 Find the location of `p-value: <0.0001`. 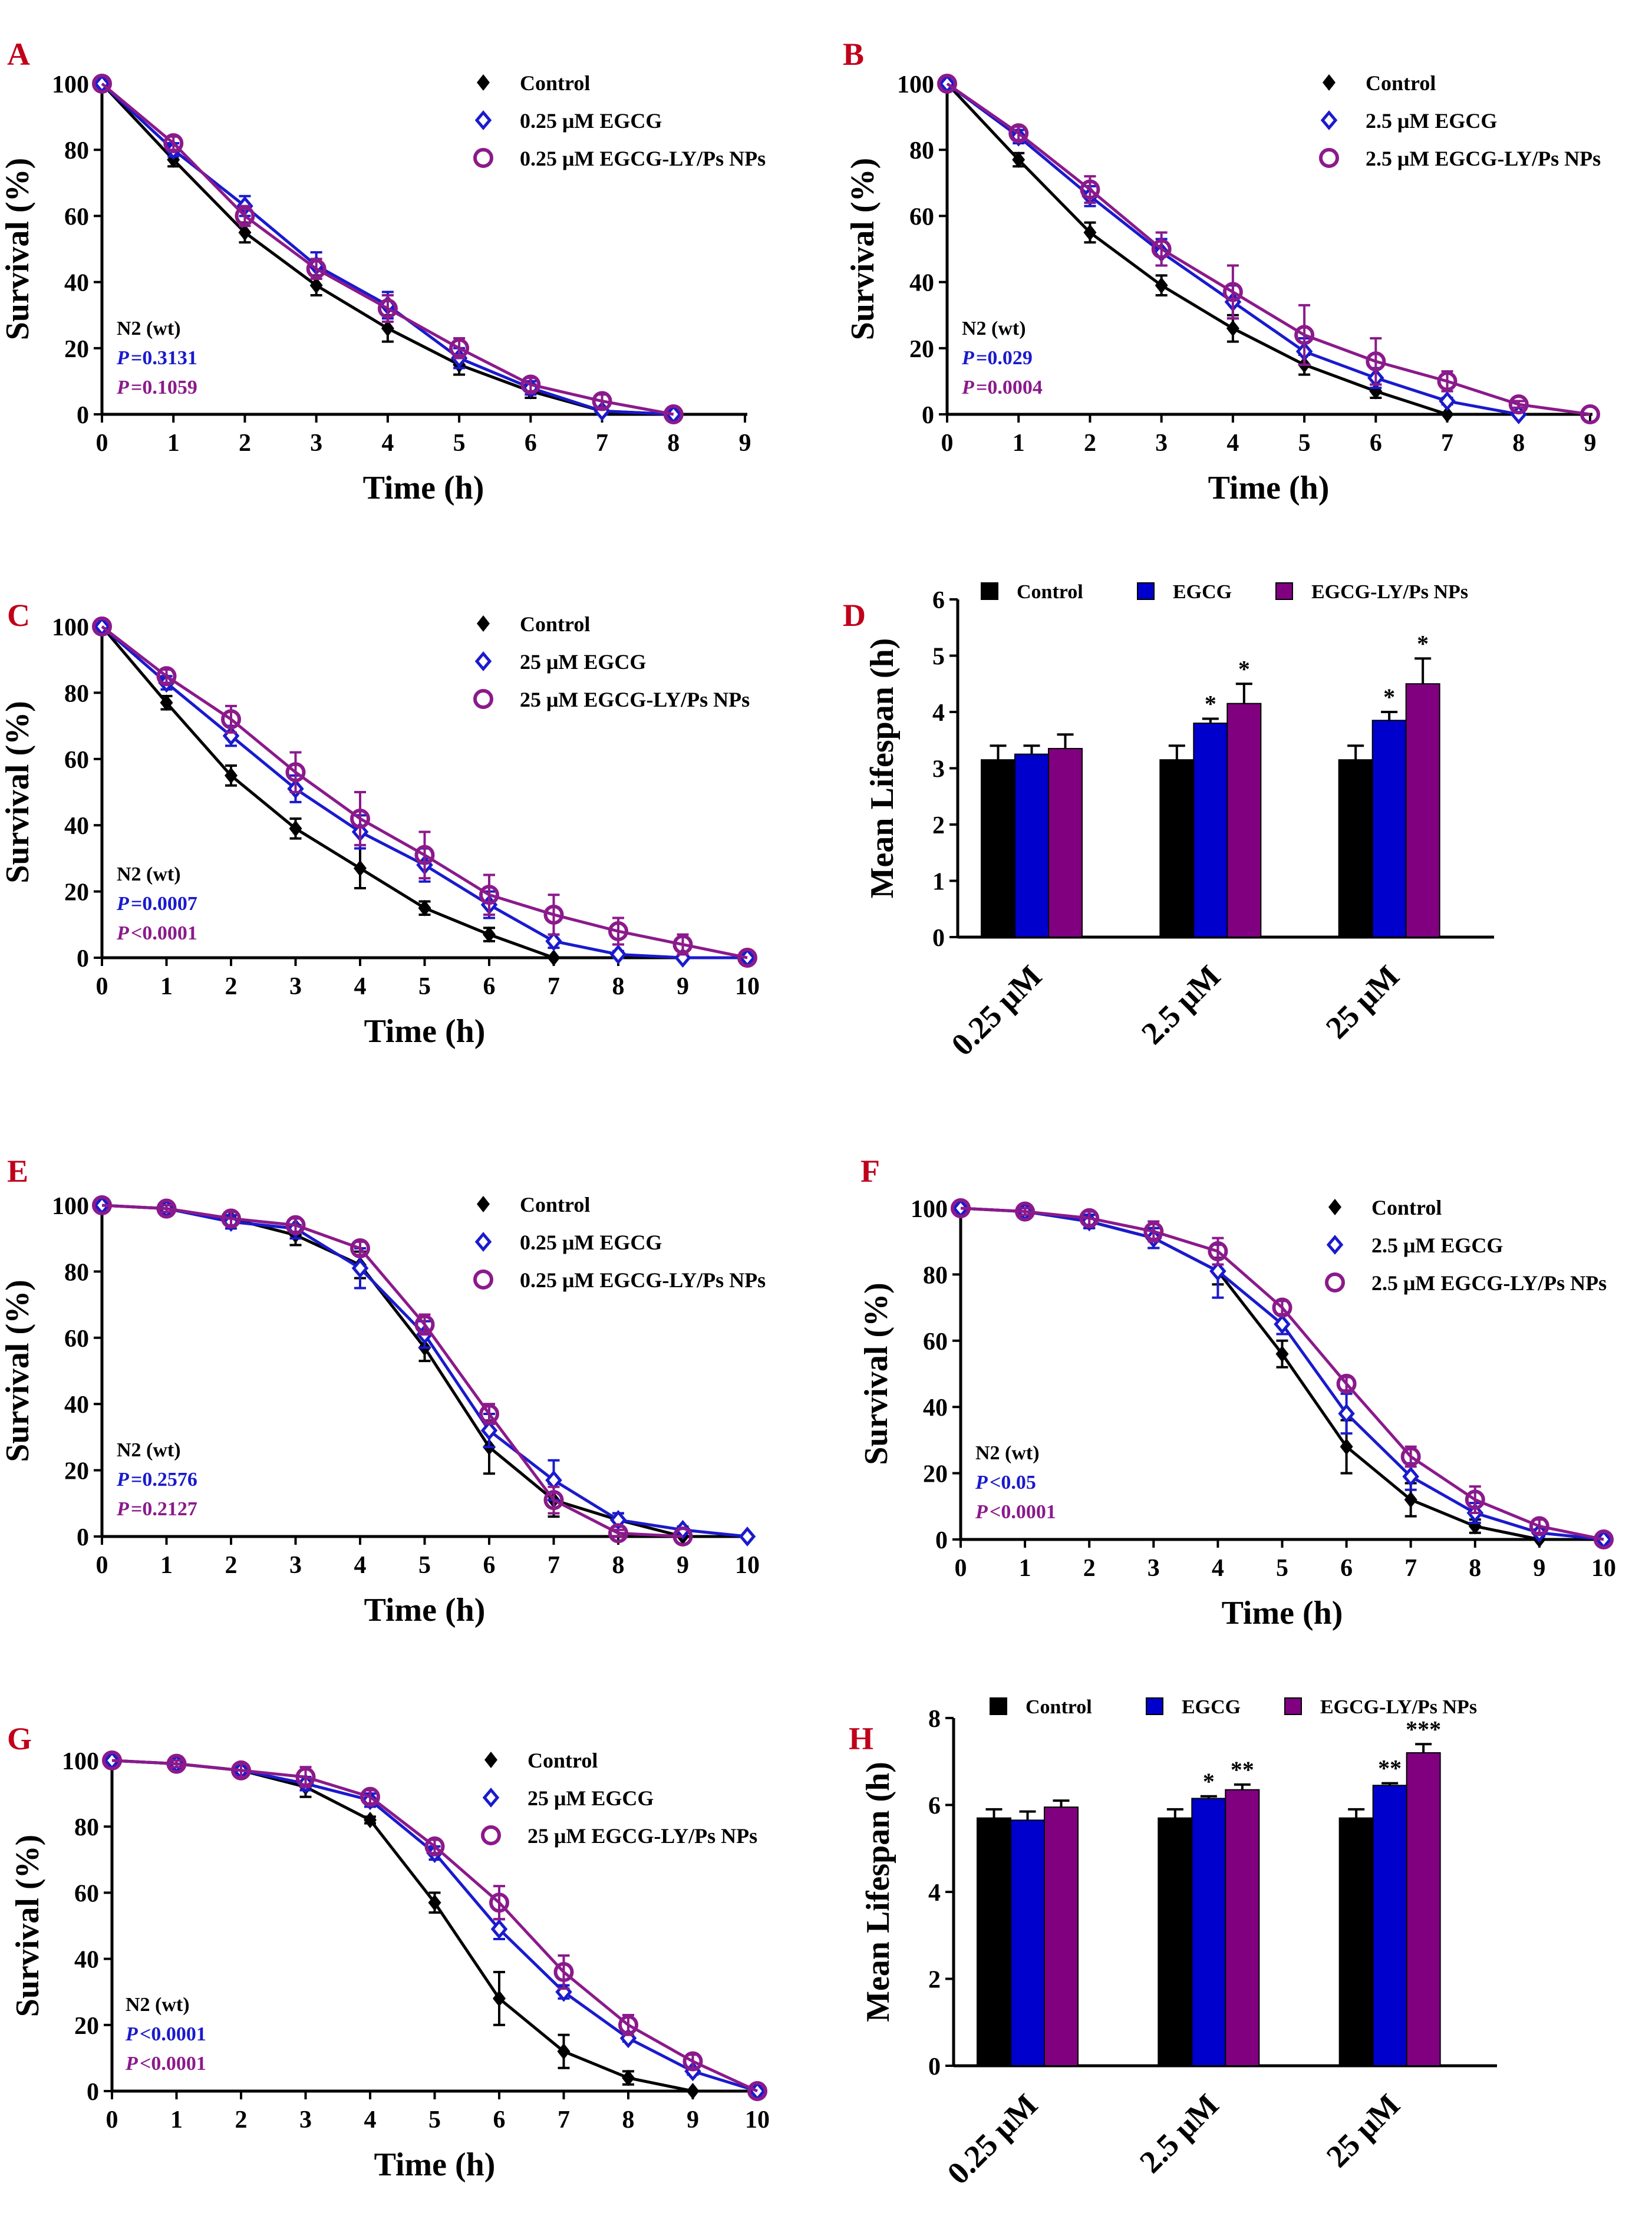

p-value: <0.0001 is located at coordinates (164, 933).